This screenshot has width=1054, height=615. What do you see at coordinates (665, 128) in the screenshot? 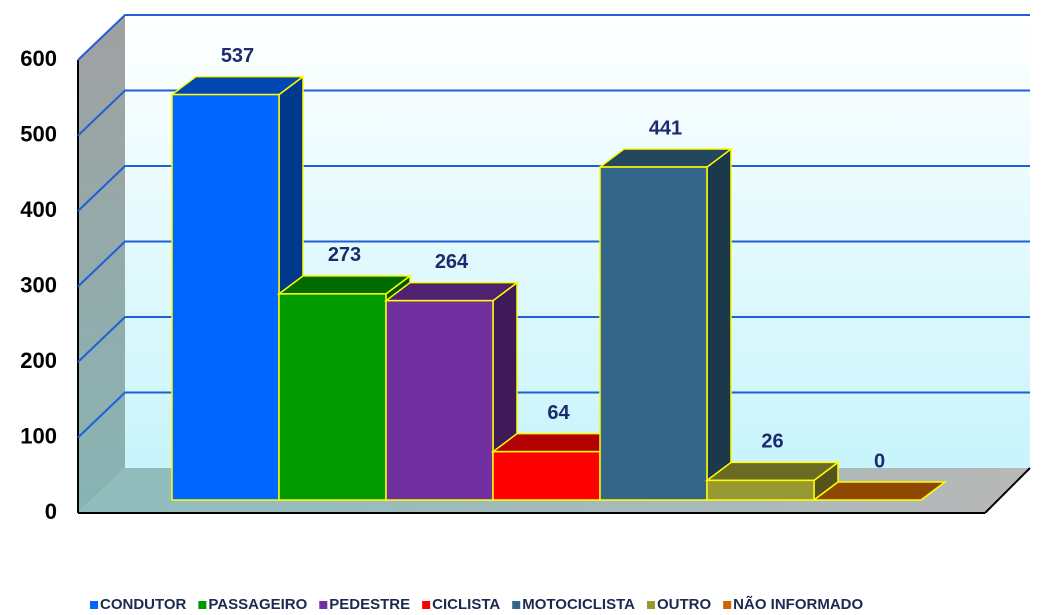
I see `value-label: 441` at bounding box center [665, 128].